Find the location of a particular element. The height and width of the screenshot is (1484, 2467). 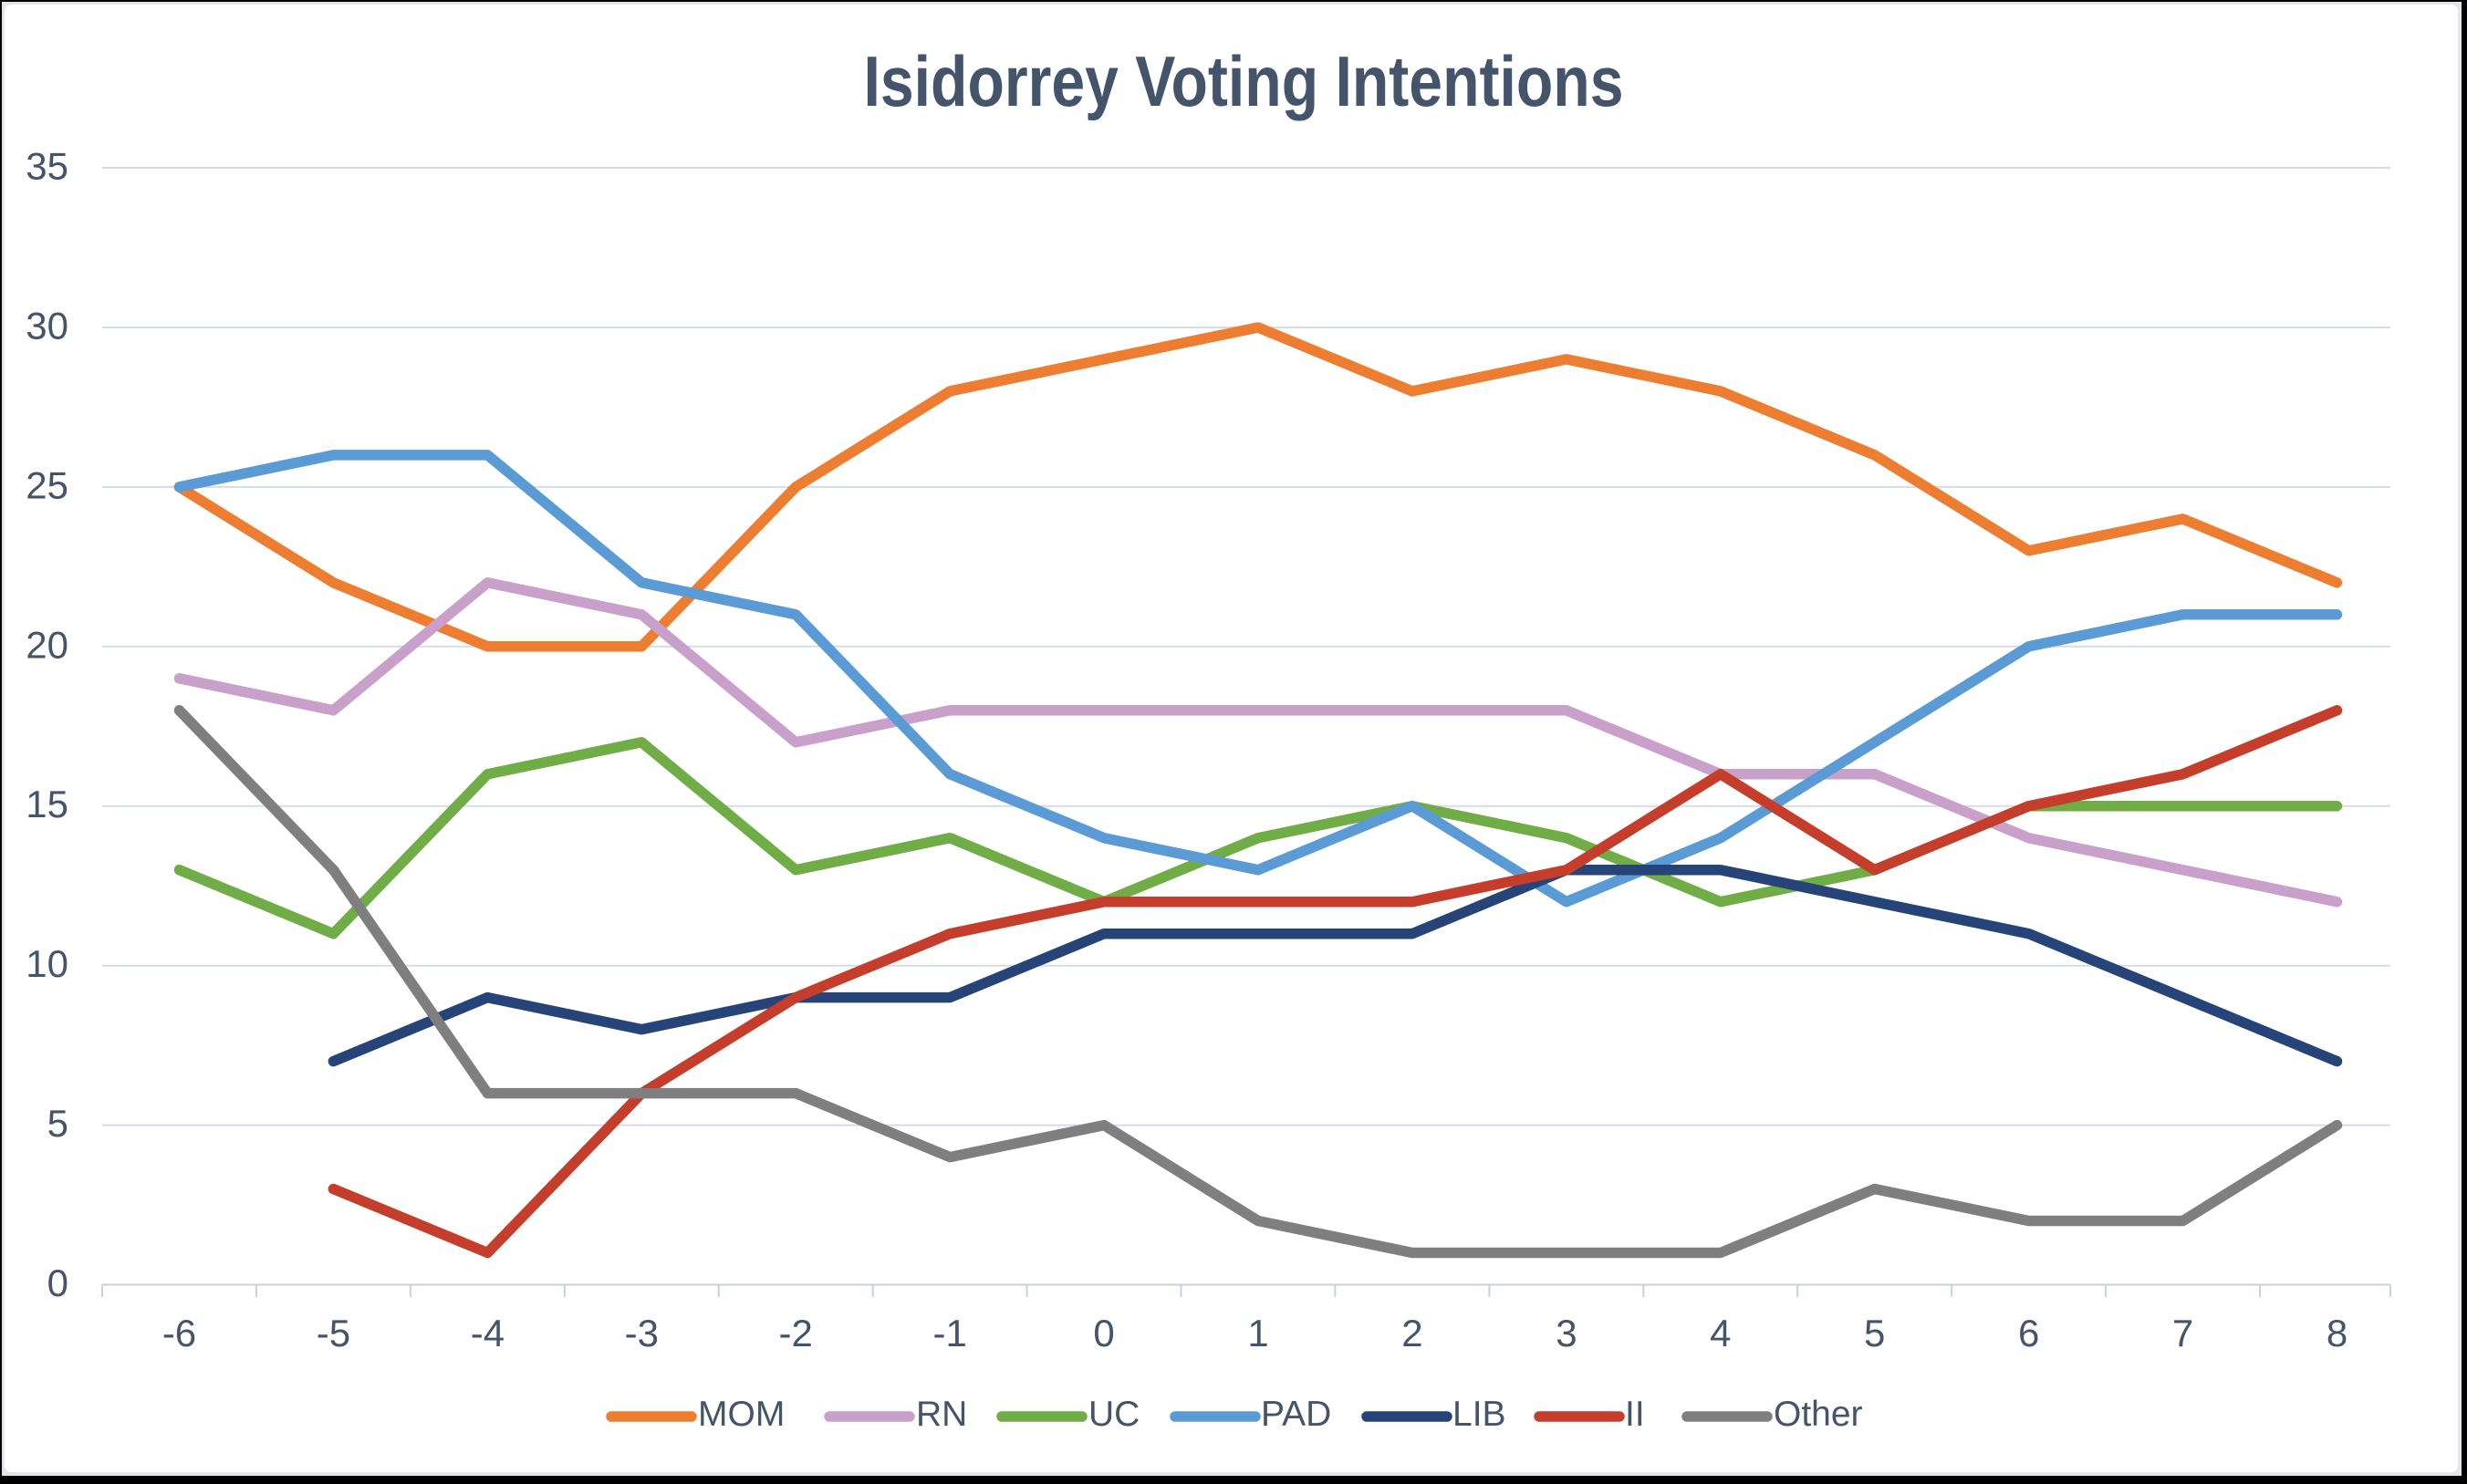

svg-text: 6 is located at coordinates (2028, 1333).